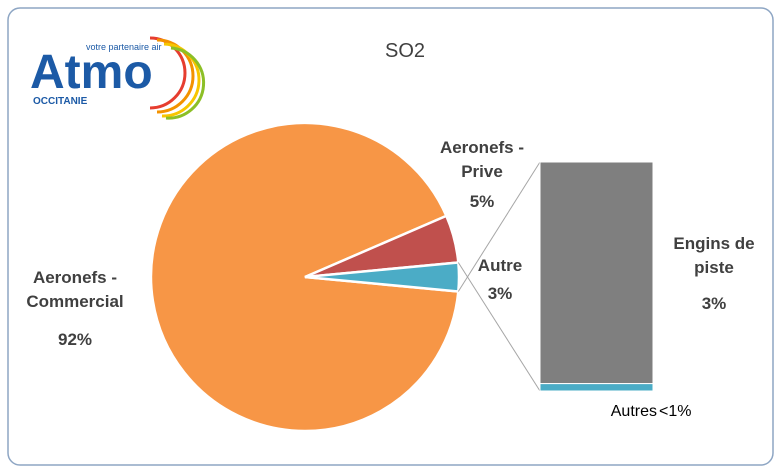  Describe the element at coordinates (482, 159) in the screenshot. I see `slice-label: Aeronefs - Prive` at that location.